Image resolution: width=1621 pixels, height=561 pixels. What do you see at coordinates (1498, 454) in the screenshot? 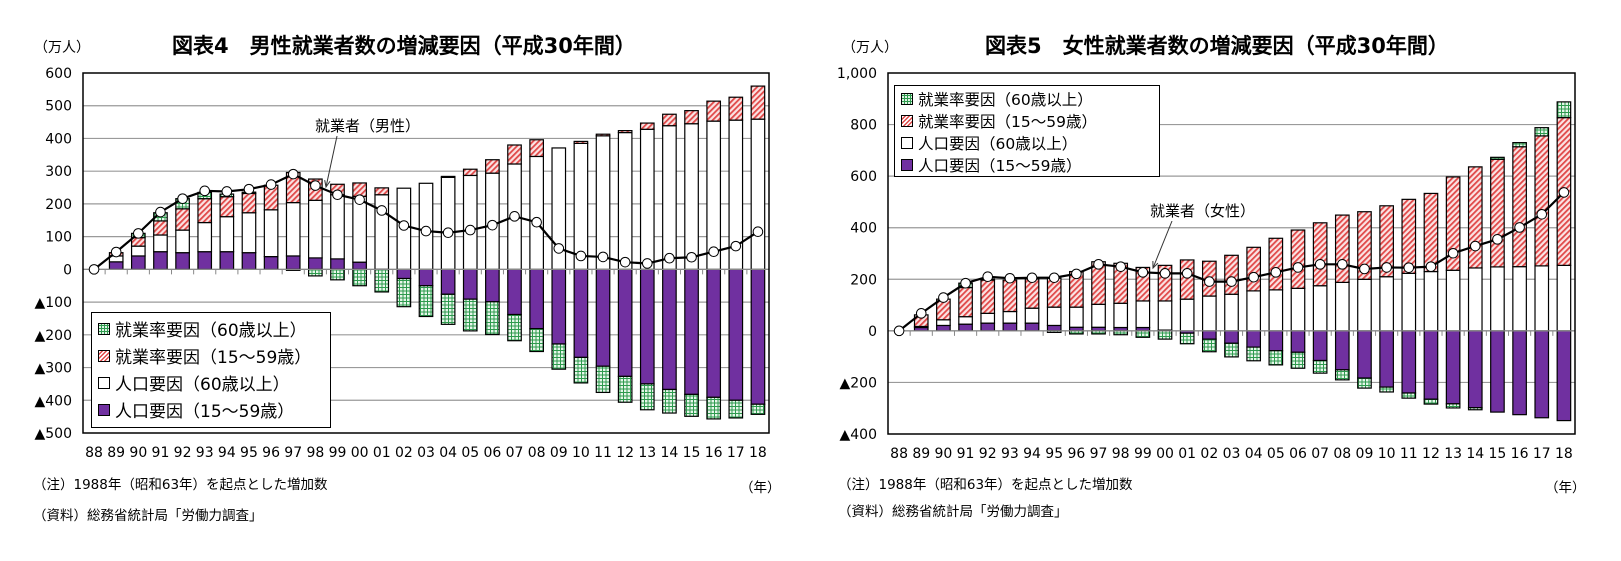
I see `x-tick-label: 15` at bounding box center [1498, 454].